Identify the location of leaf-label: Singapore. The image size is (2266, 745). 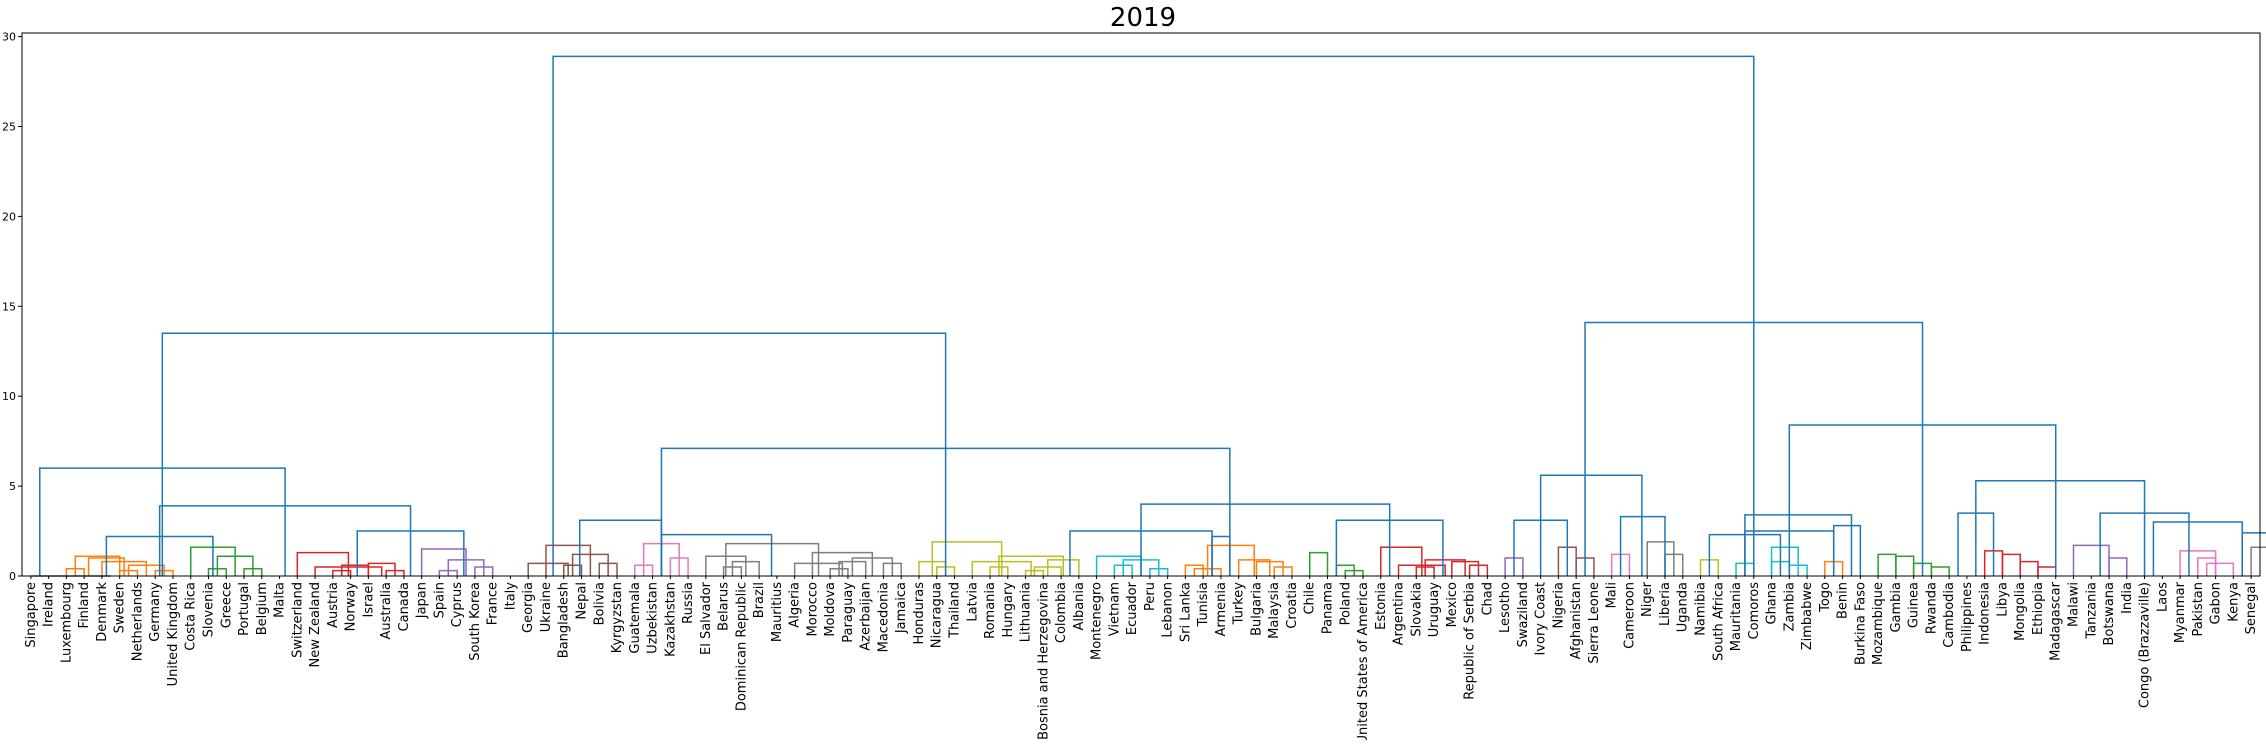
(31, 615).